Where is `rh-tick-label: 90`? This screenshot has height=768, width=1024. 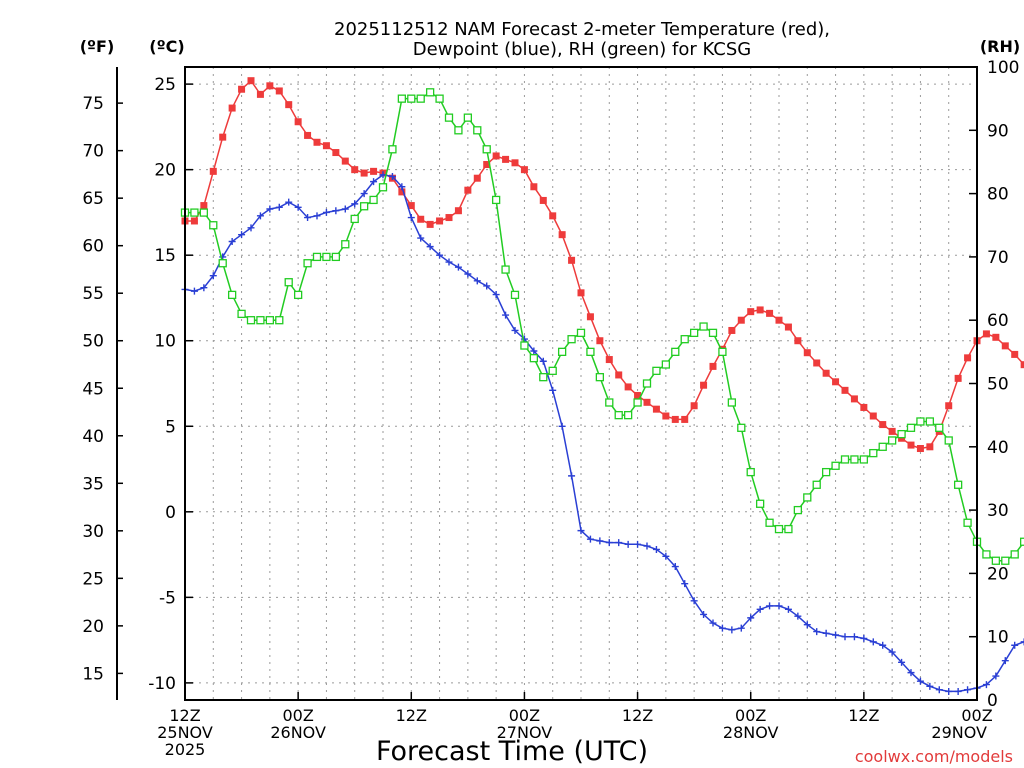
rh-tick-label: 90 is located at coordinates (998, 131).